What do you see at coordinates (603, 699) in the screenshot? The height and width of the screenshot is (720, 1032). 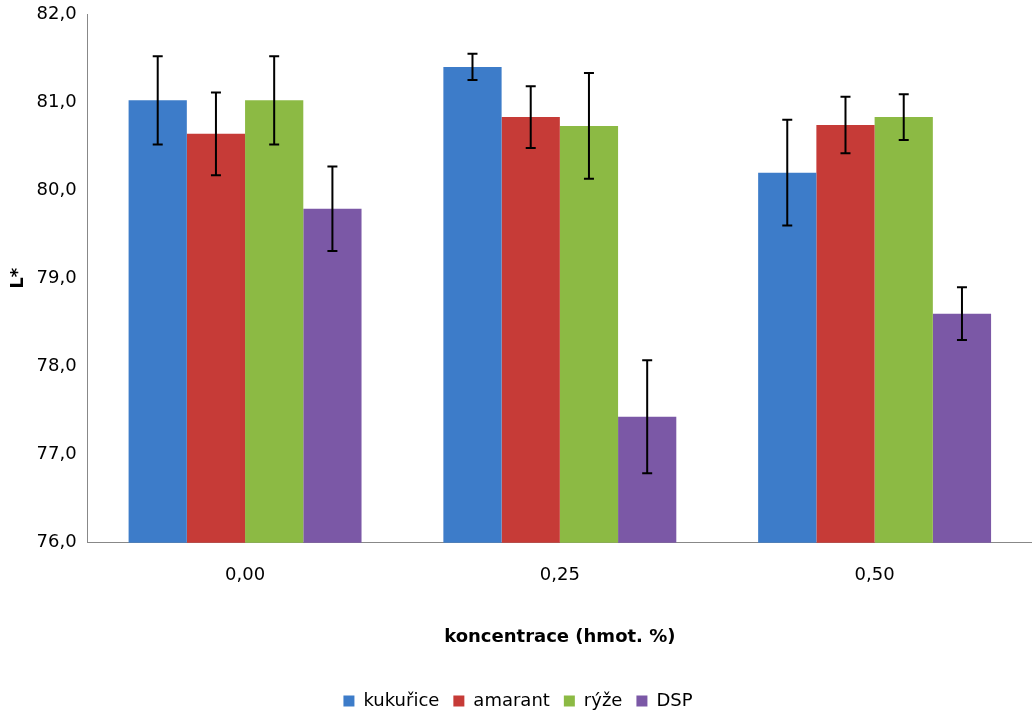 I see `legend-label: rýže` at bounding box center [603, 699].